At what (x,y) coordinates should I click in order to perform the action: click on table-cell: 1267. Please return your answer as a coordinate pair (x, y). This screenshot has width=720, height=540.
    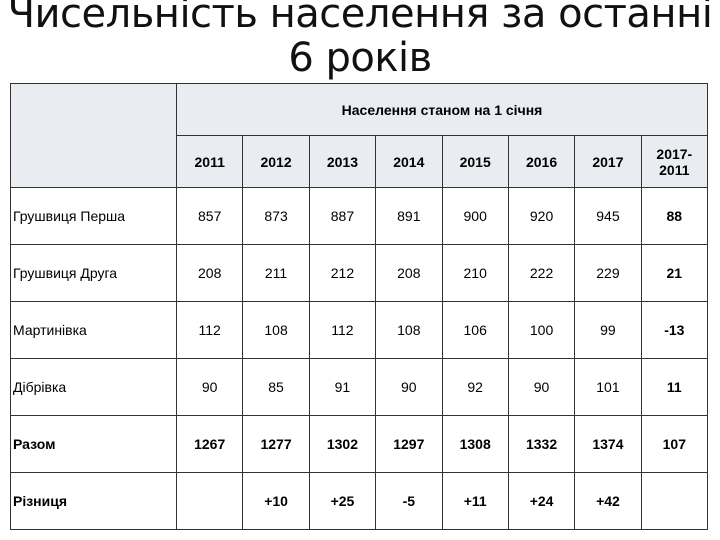
    Looking at the image, I should click on (209, 444).